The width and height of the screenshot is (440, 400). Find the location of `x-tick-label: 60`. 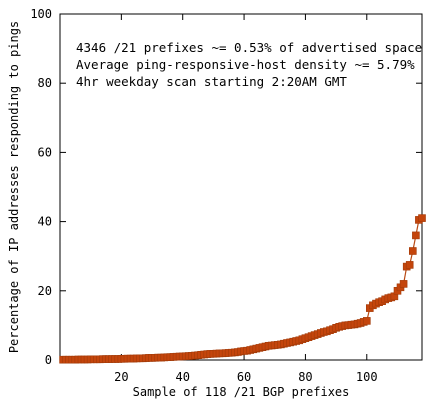

x-tick-label: 60 is located at coordinates (244, 377).